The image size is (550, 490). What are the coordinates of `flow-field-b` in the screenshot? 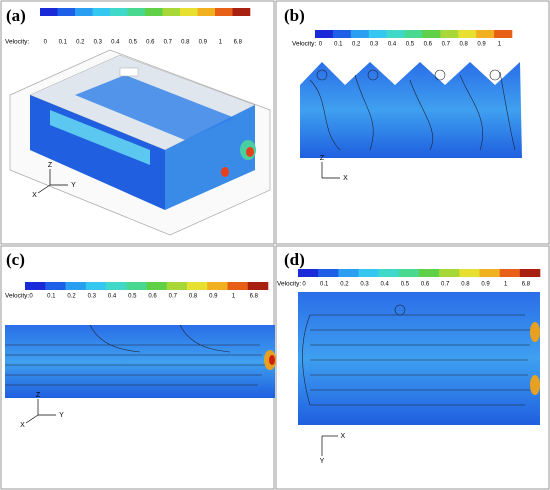 It's located at (411, 110).